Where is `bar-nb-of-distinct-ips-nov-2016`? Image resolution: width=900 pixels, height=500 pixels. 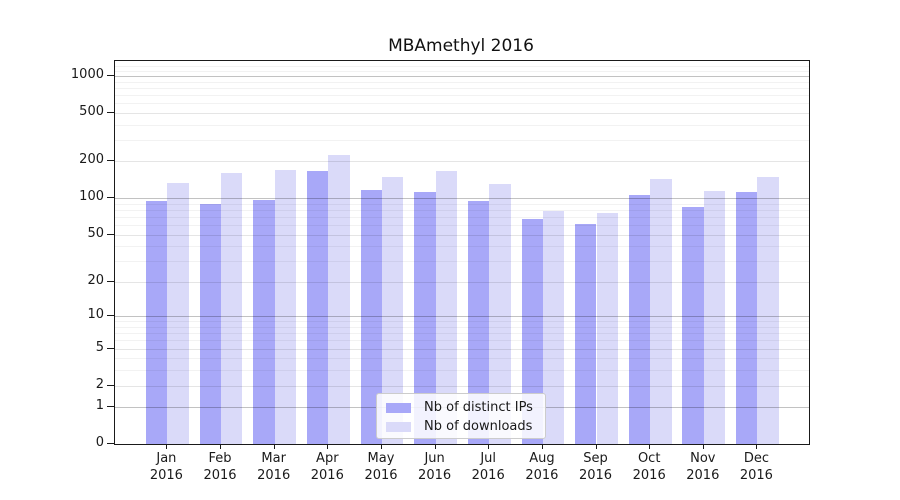
bar-nb-of-distinct-ips-nov-2016 is located at coordinates (693, 325).